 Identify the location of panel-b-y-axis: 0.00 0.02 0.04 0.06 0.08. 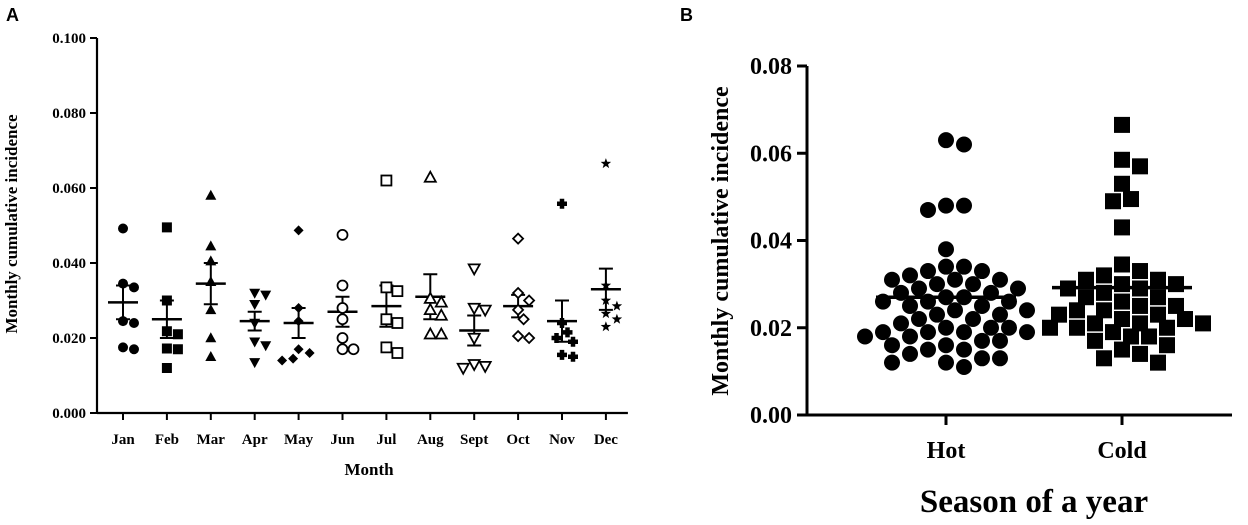
(779, 241).